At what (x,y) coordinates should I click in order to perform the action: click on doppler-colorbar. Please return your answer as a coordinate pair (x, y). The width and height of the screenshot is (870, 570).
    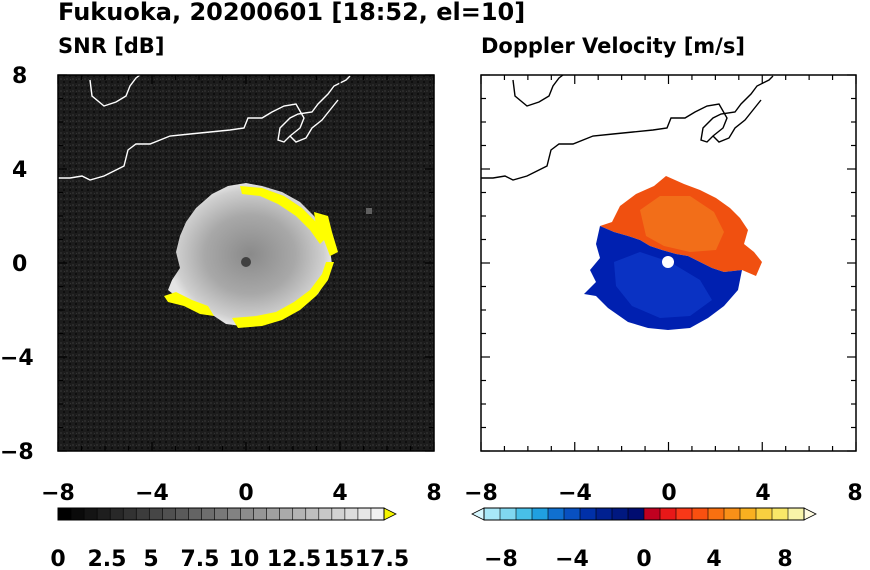
    Looking at the image, I should click on (644, 514).